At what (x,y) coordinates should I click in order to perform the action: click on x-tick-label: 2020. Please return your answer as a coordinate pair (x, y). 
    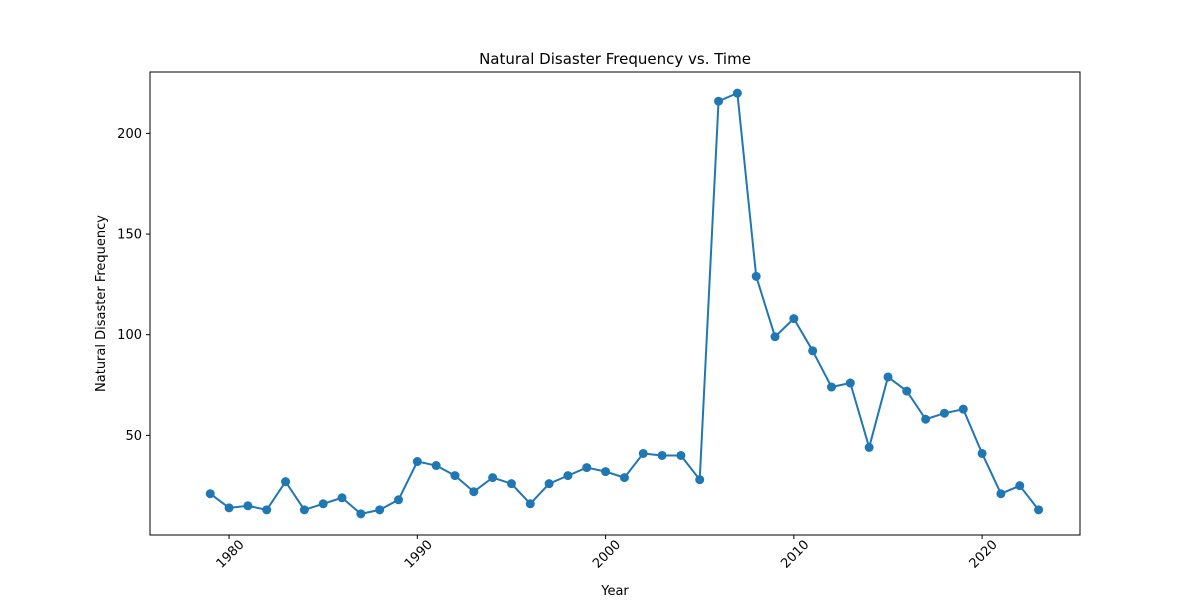
    Looking at the image, I should click on (984, 555).